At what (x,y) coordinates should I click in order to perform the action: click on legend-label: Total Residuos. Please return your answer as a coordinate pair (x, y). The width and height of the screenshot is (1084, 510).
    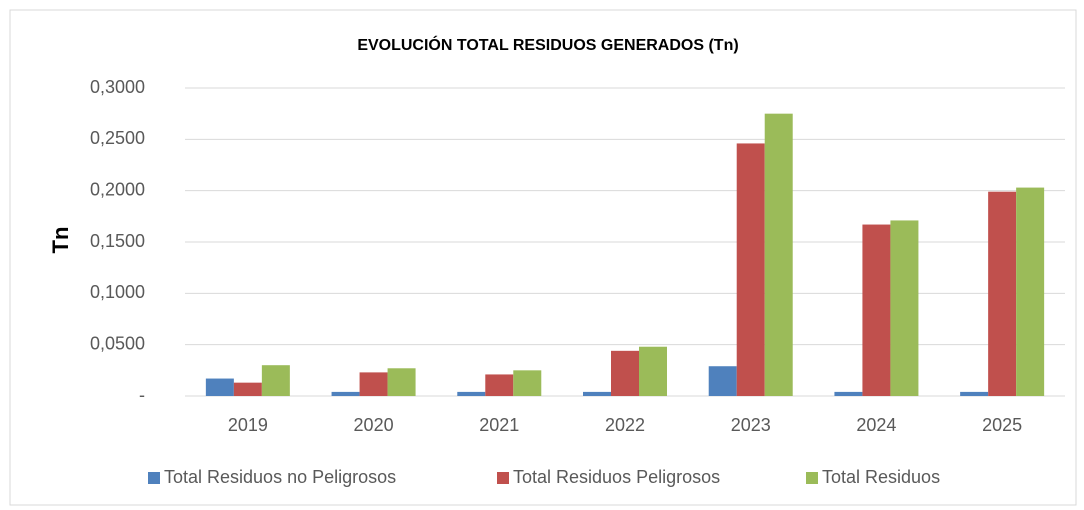
    Looking at the image, I should click on (881, 477).